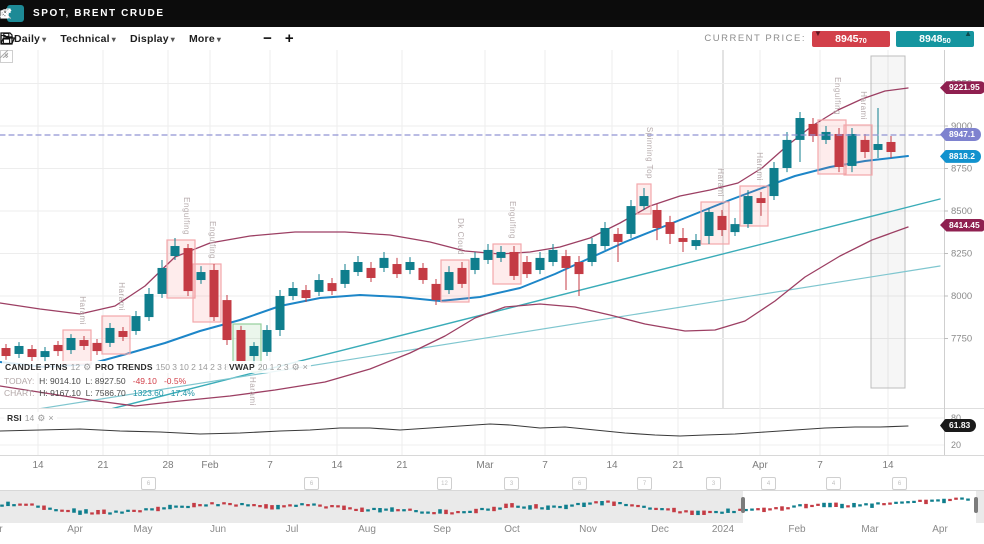  I want to click on window-controls, so click(487, 14).